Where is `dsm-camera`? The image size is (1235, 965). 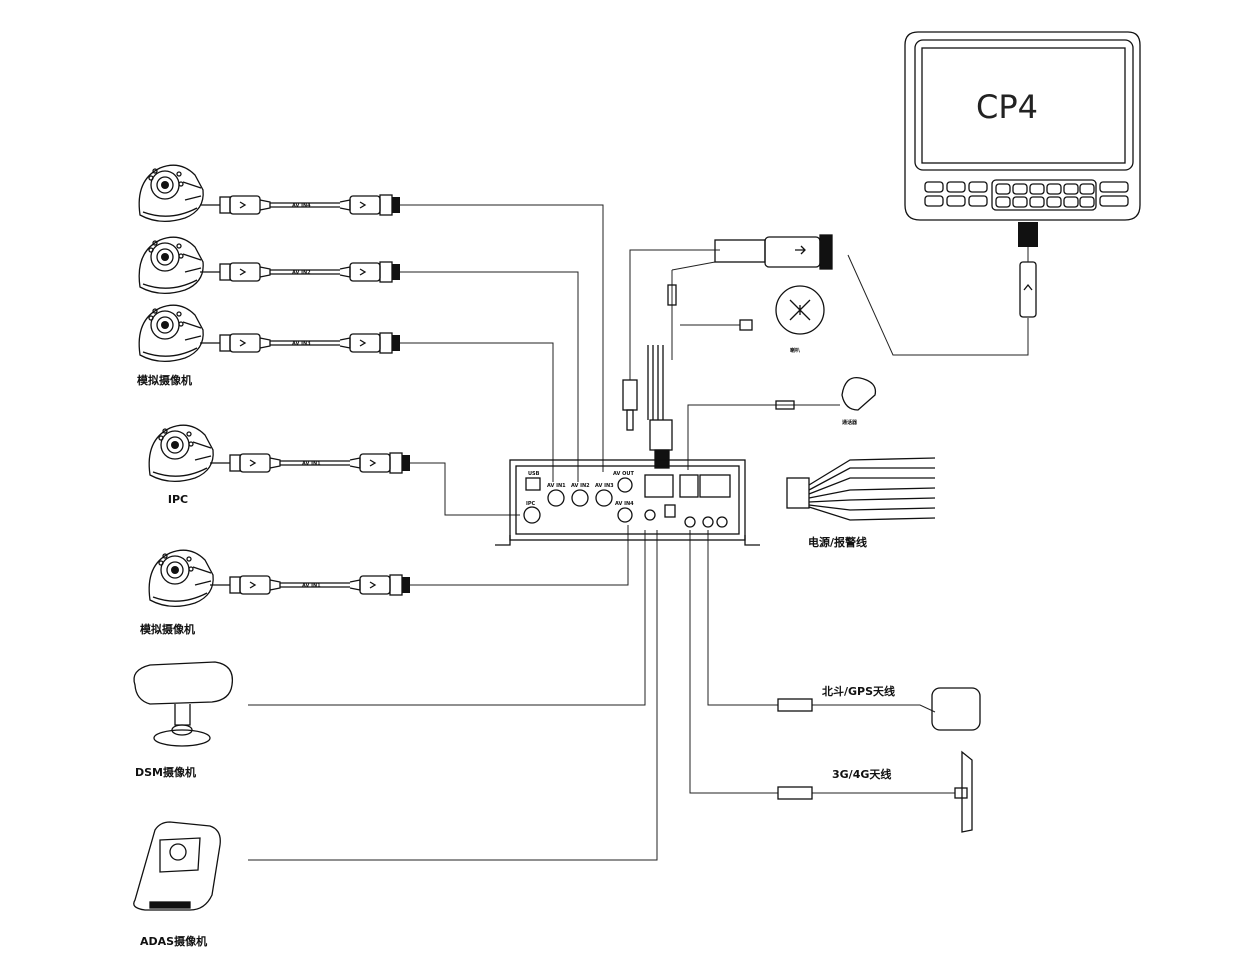 dsm-camera is located at coordinates (183, 704).